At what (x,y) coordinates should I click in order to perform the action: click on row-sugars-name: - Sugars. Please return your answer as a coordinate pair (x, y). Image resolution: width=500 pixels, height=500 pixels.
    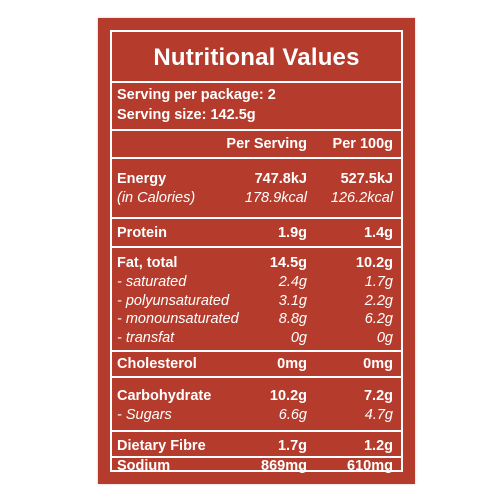
    Looking at the image, I should click on (144, 415).